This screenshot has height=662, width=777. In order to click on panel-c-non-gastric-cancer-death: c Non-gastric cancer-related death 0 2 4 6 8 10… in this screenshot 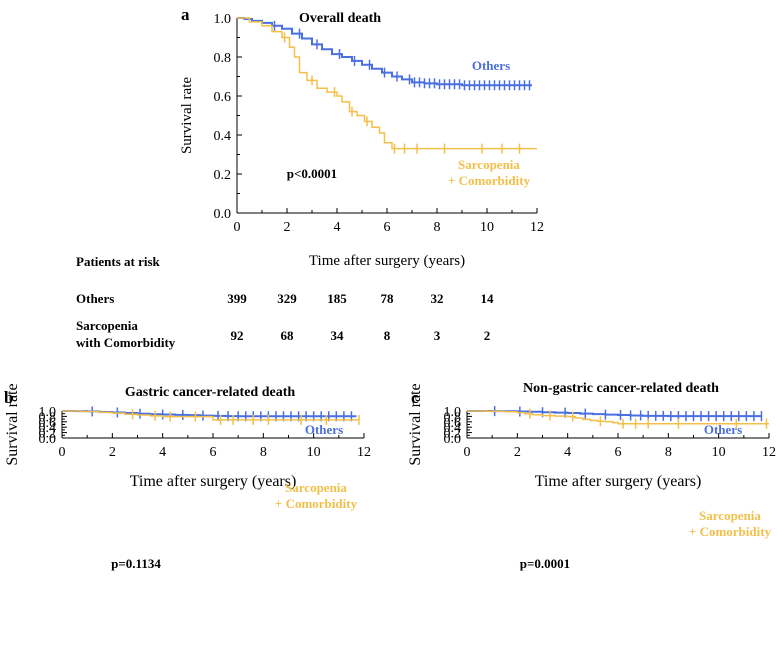, I will do `click(591, 476)`.